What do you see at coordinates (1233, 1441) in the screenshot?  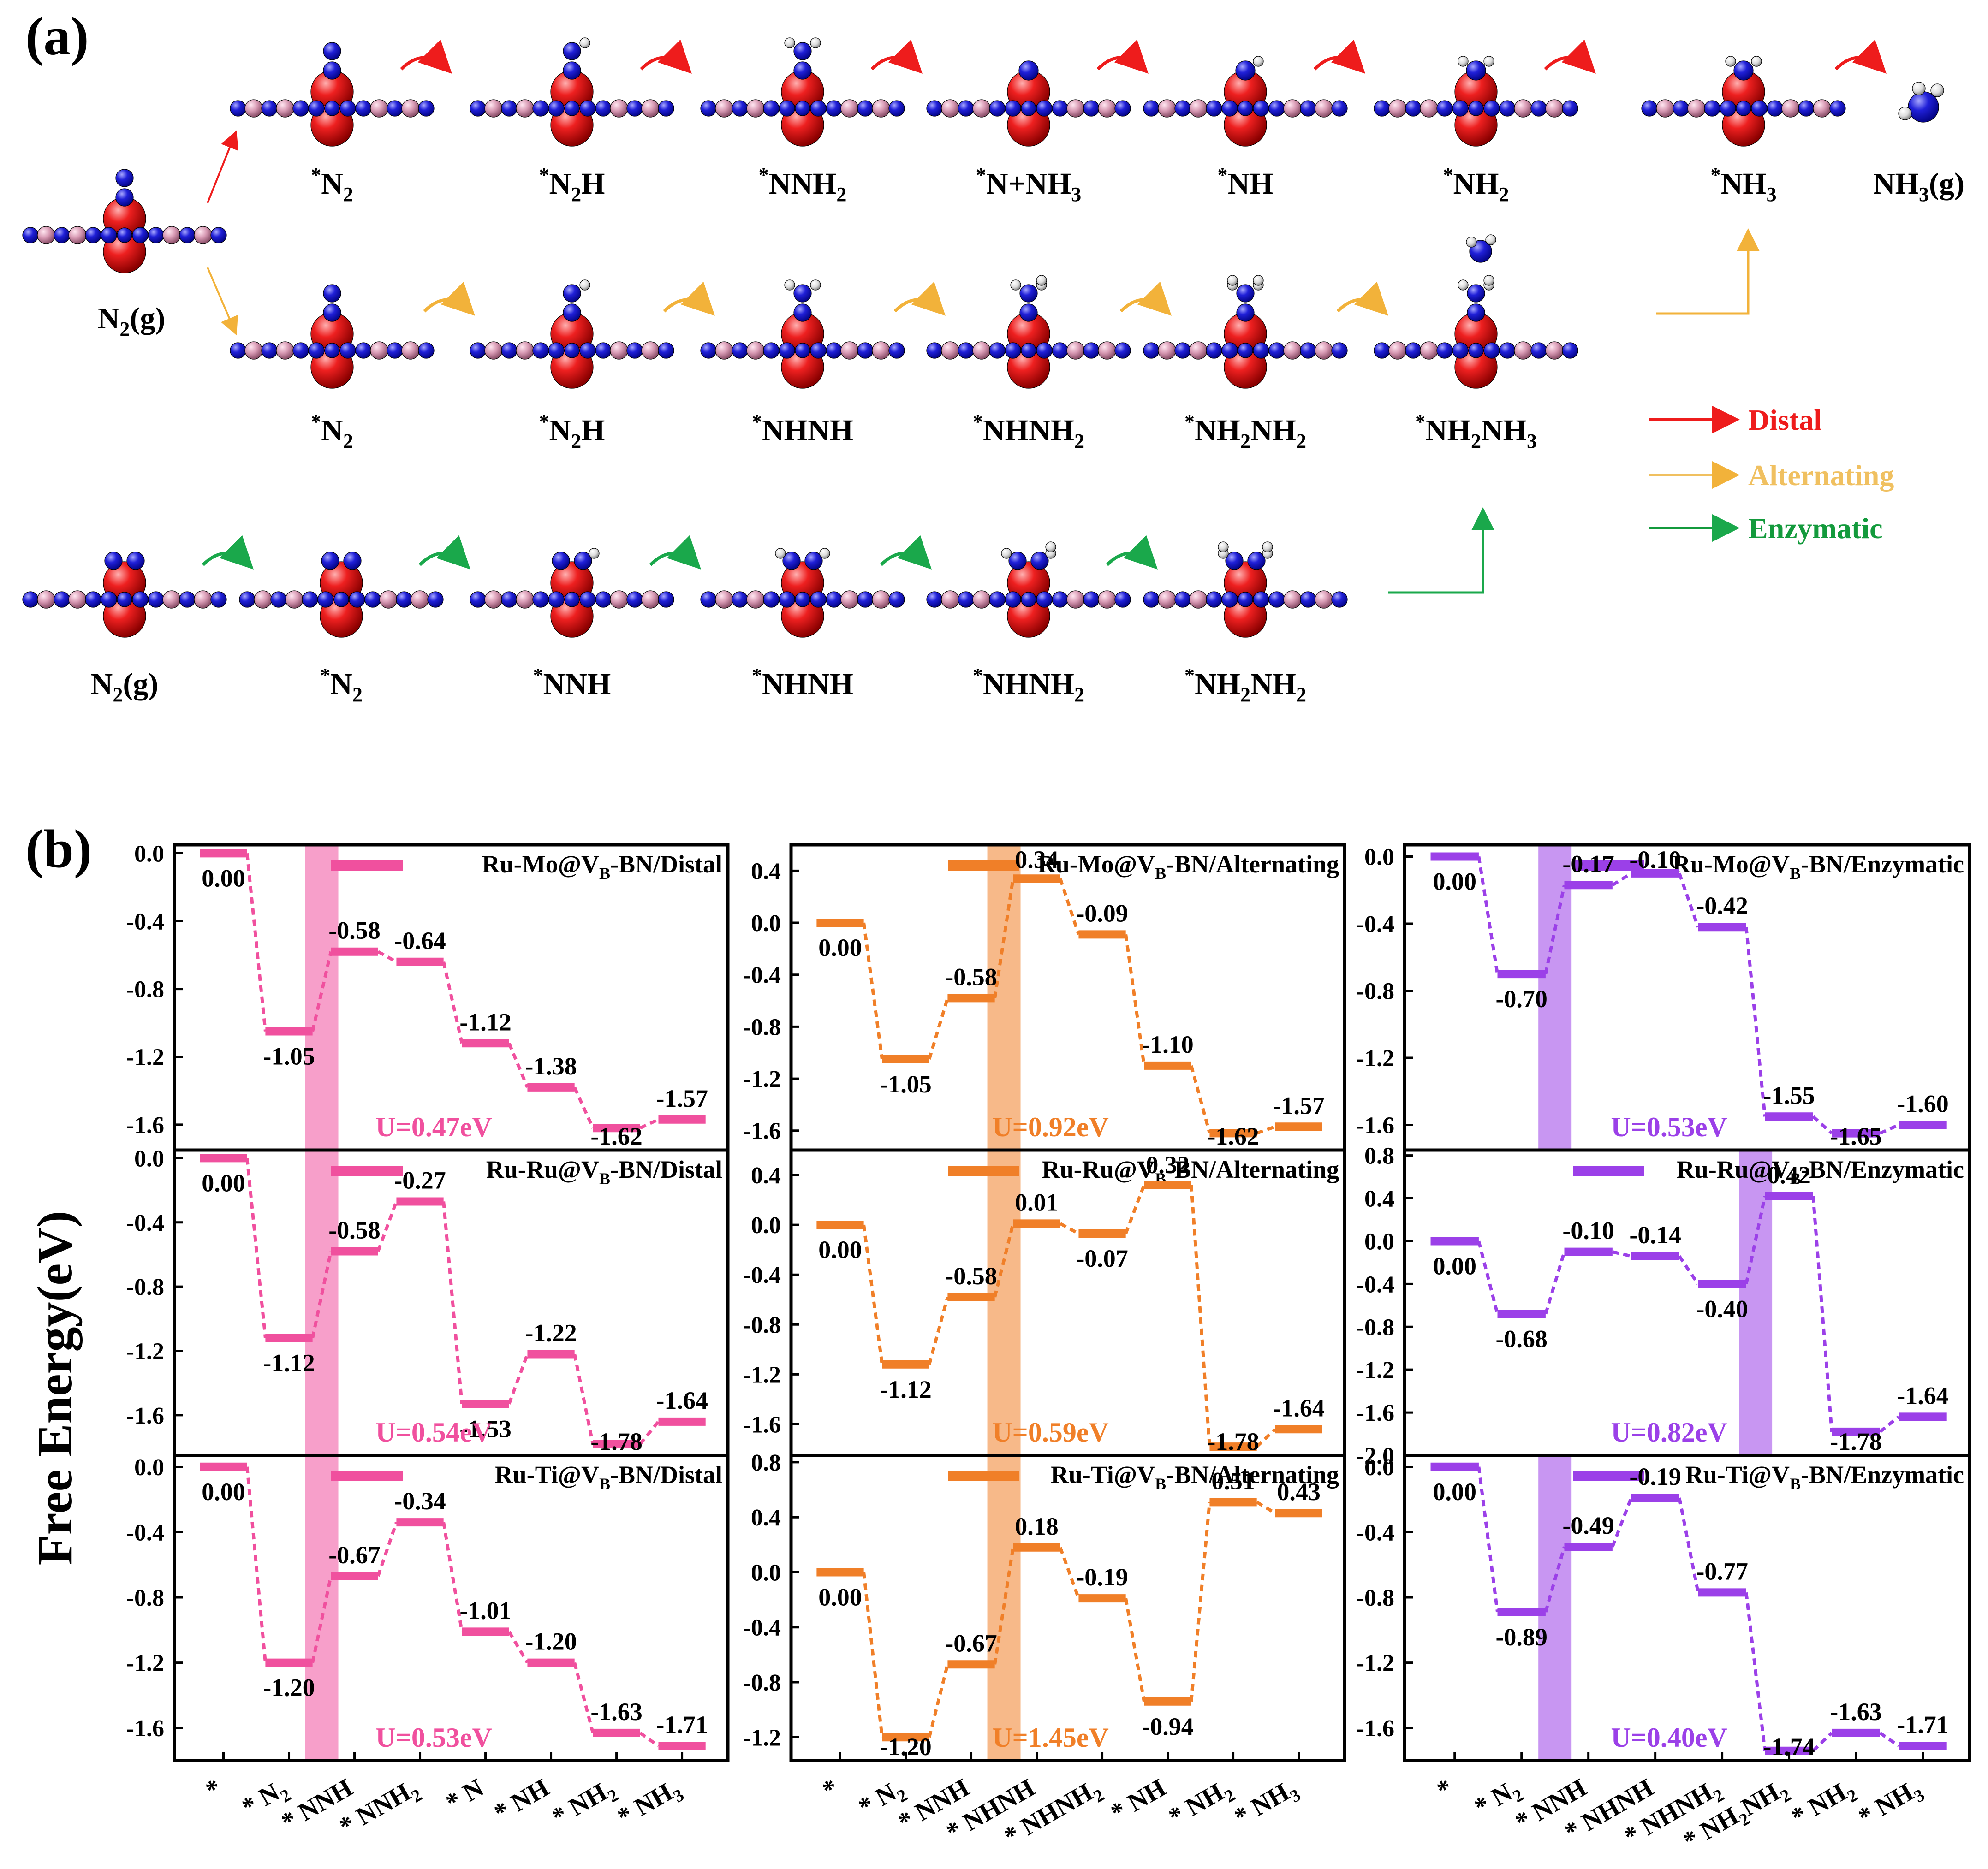 I see `energy-value-label: -1.78` at bounding box center [1233, 1441].